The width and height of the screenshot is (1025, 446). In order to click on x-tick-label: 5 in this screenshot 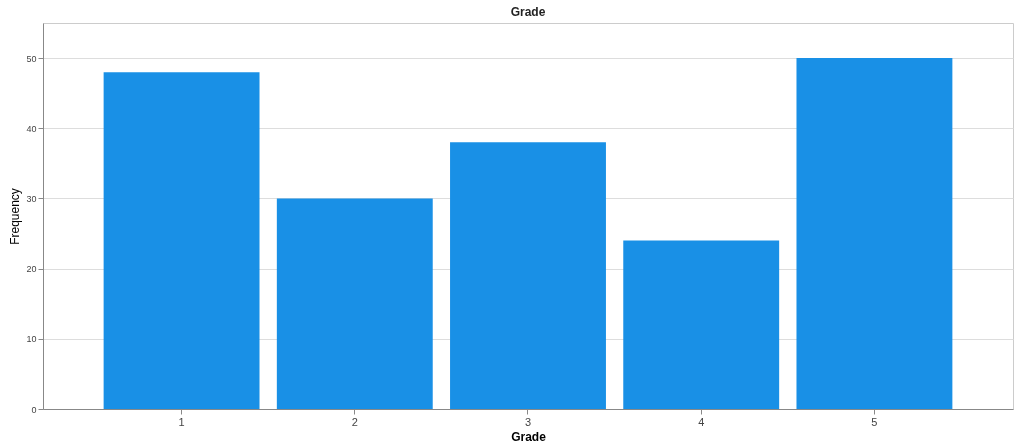, I will do `click(874, 421)`.